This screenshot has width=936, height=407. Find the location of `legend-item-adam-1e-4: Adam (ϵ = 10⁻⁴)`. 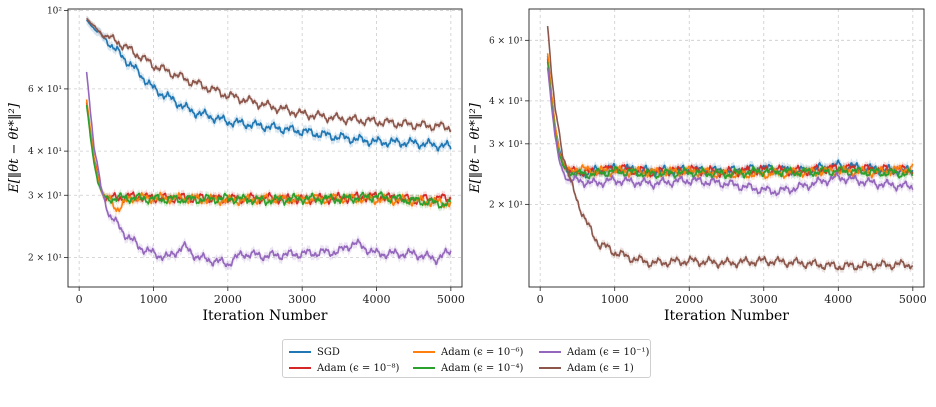

legend-item-adam-1e-4: Adam (ϵ = 10⁻⁴) is located at coordinates (468, 368).